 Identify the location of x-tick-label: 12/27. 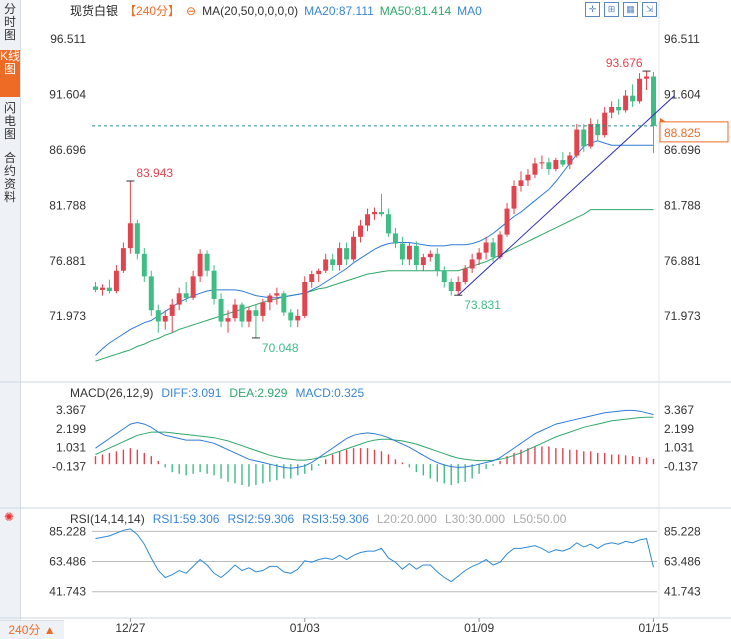
(130, 628).